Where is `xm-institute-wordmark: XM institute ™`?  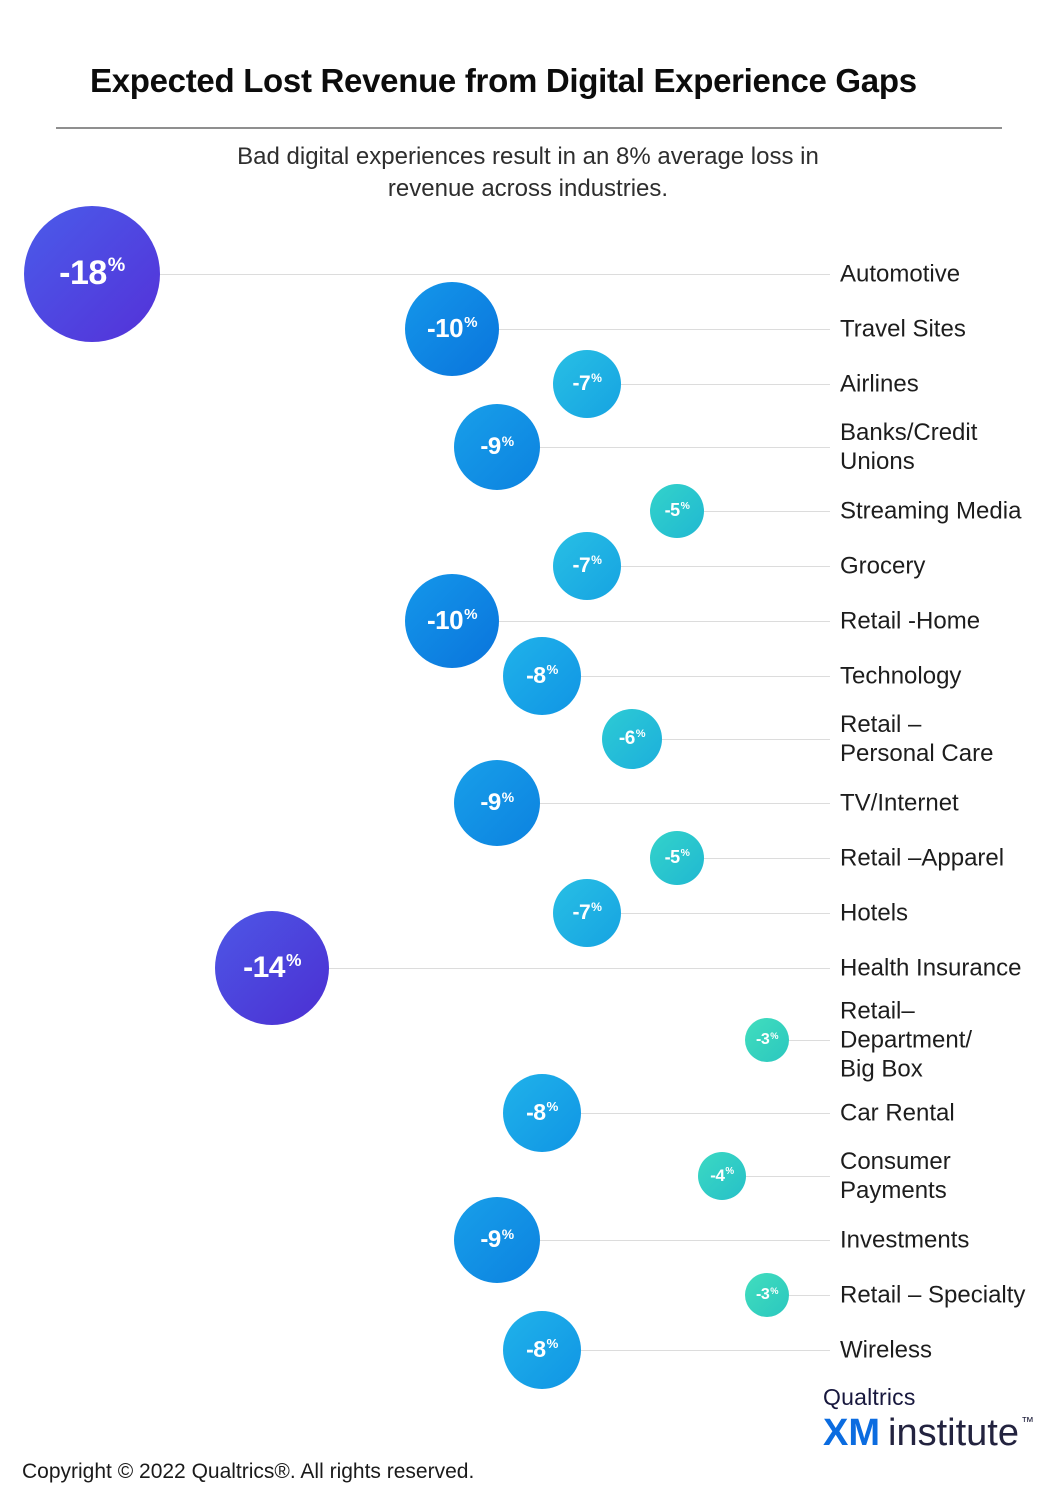 xm-institute-wordmark: XM institute ™ is located at coordinates (928, 1433).